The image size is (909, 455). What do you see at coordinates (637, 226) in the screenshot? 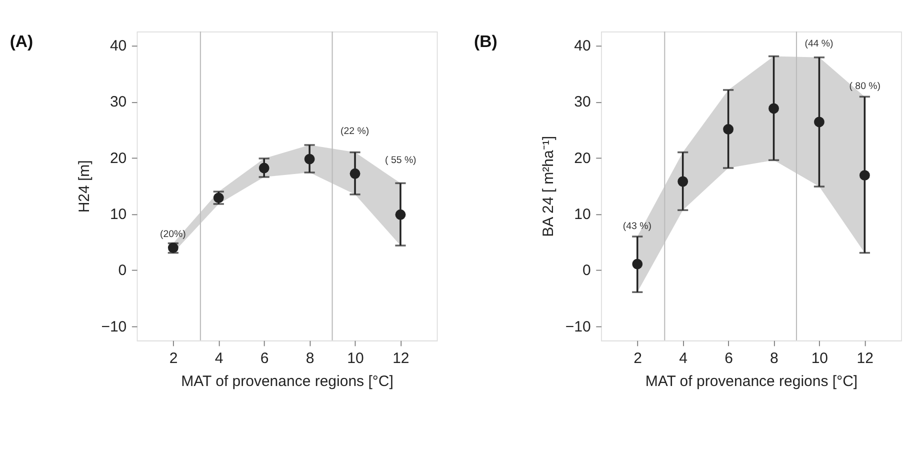
I see `annotation: (43 %)` at bounding box center [637, 226].